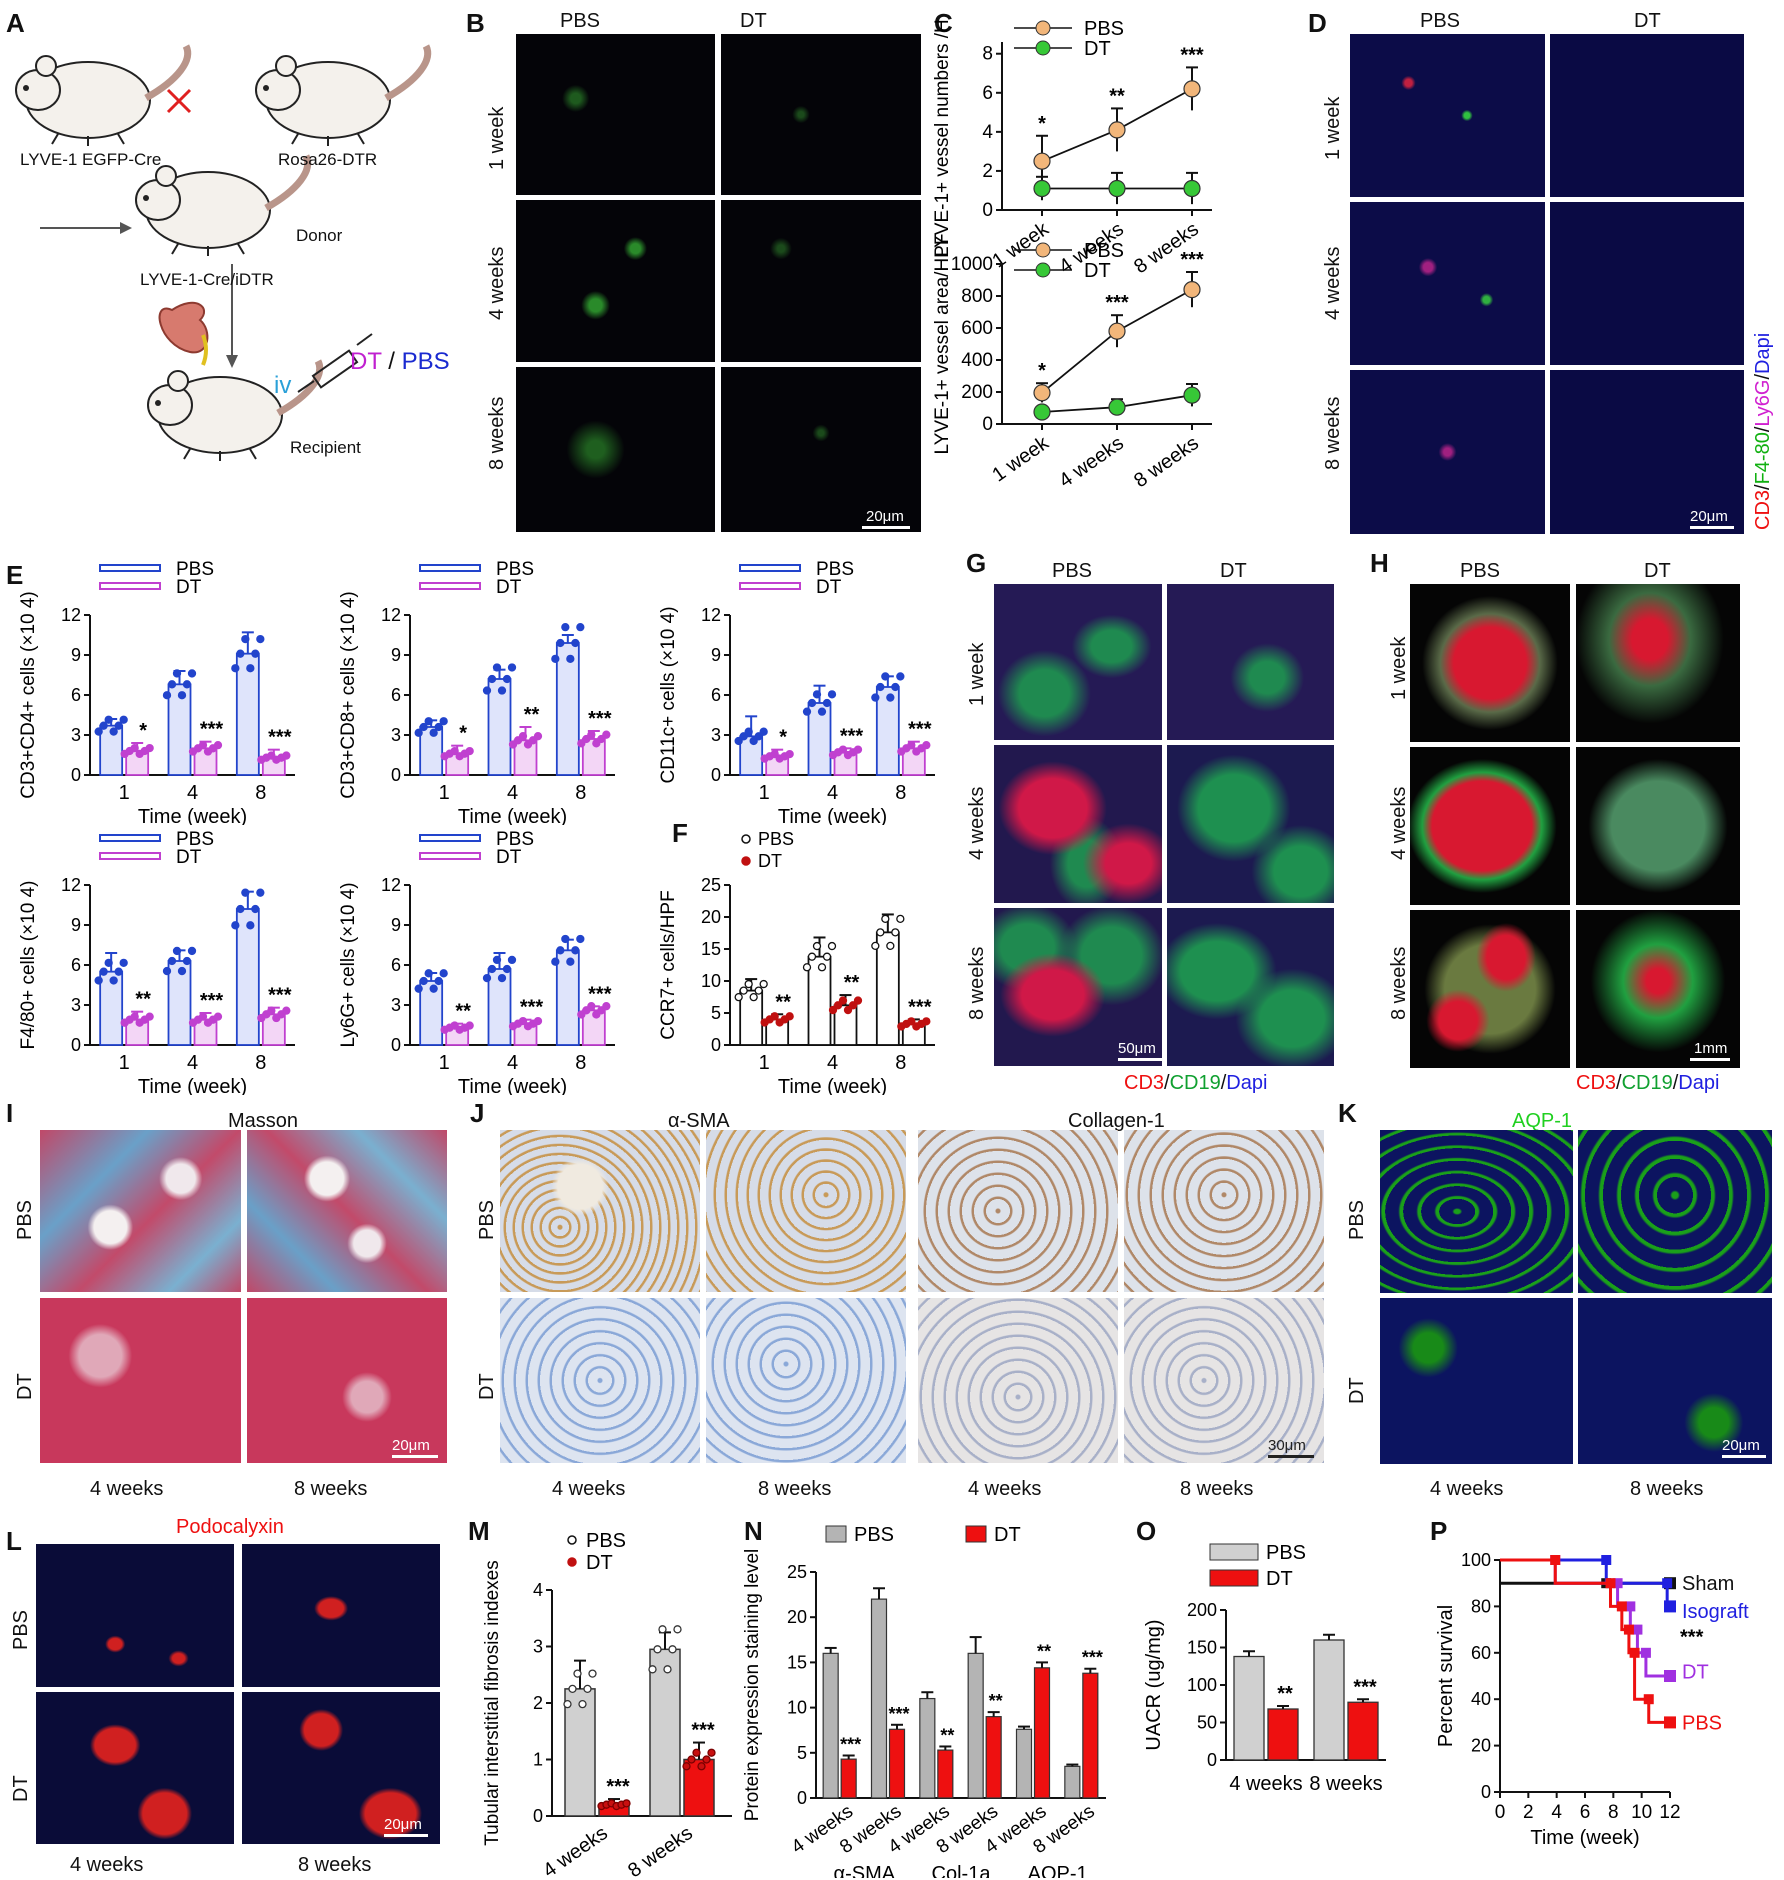  Describe the element at coordinates (1670, 1606) in the screenshot. I see `end-marker` at that location.